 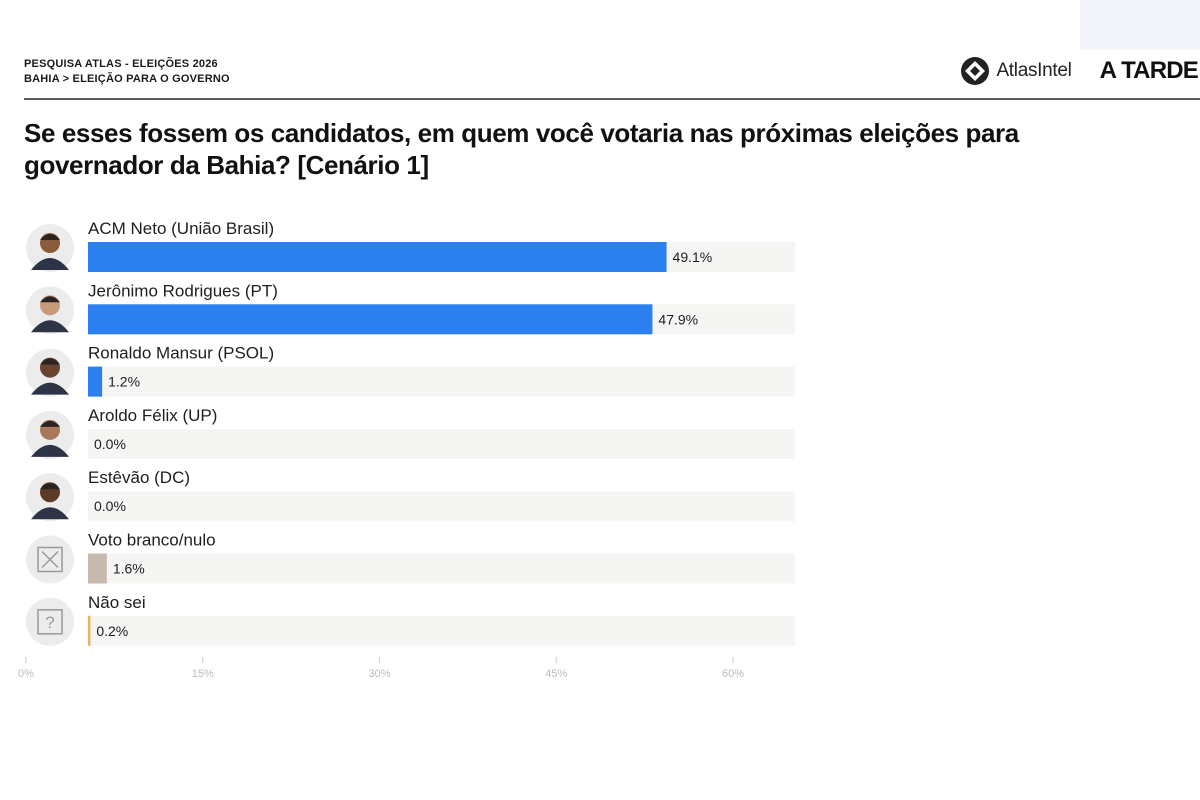 What do you see at coordinates (50, 559) in the screenshot?
I see `x-box-icon` at bounding box center [50, 559].